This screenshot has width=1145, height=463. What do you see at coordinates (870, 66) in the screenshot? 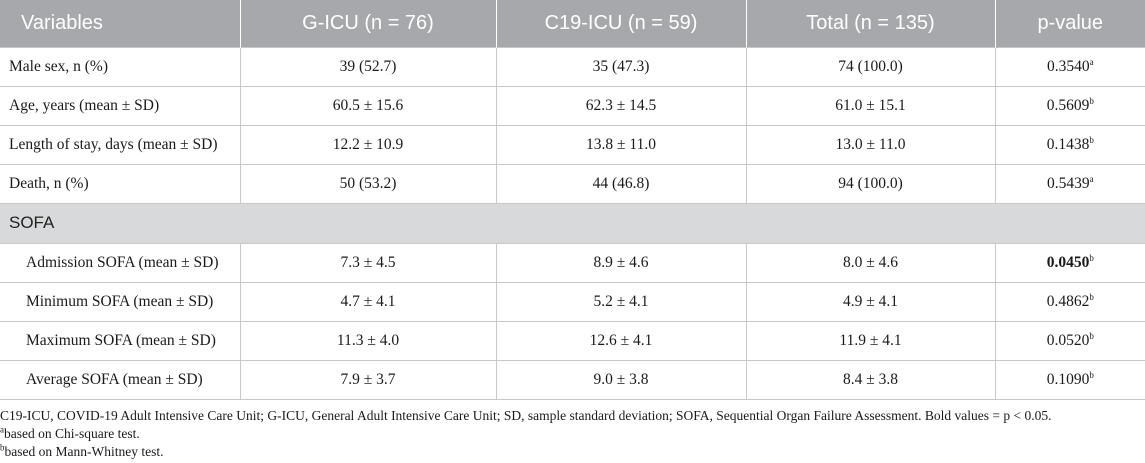
I see `cell-total: 74 (100.0)` at bounding box center [870, 66].